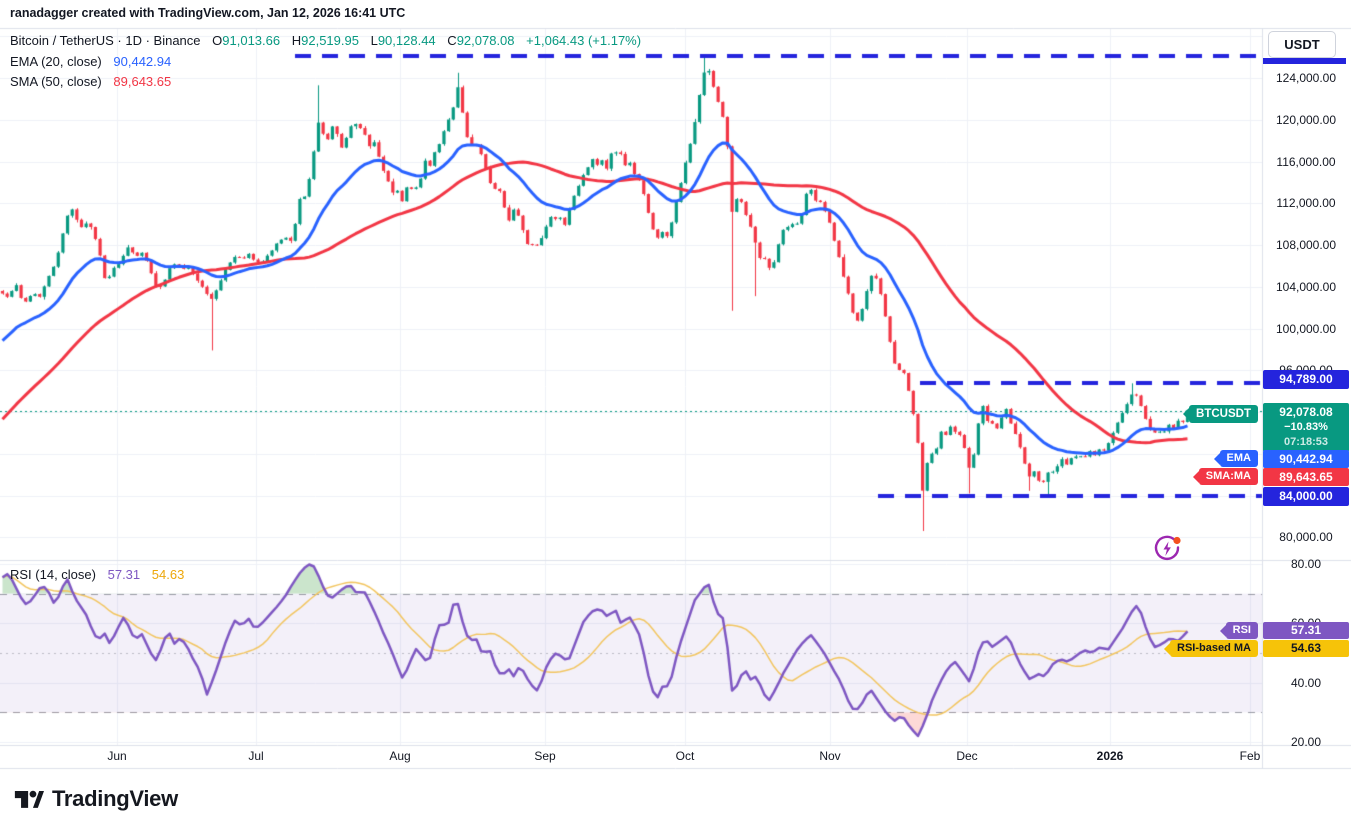 This screenshot has width=1351, height=830. Describe the element at coordinates (1306, 119) in the screenshot. I see `price-axis-label: 120,000.00` at that location.